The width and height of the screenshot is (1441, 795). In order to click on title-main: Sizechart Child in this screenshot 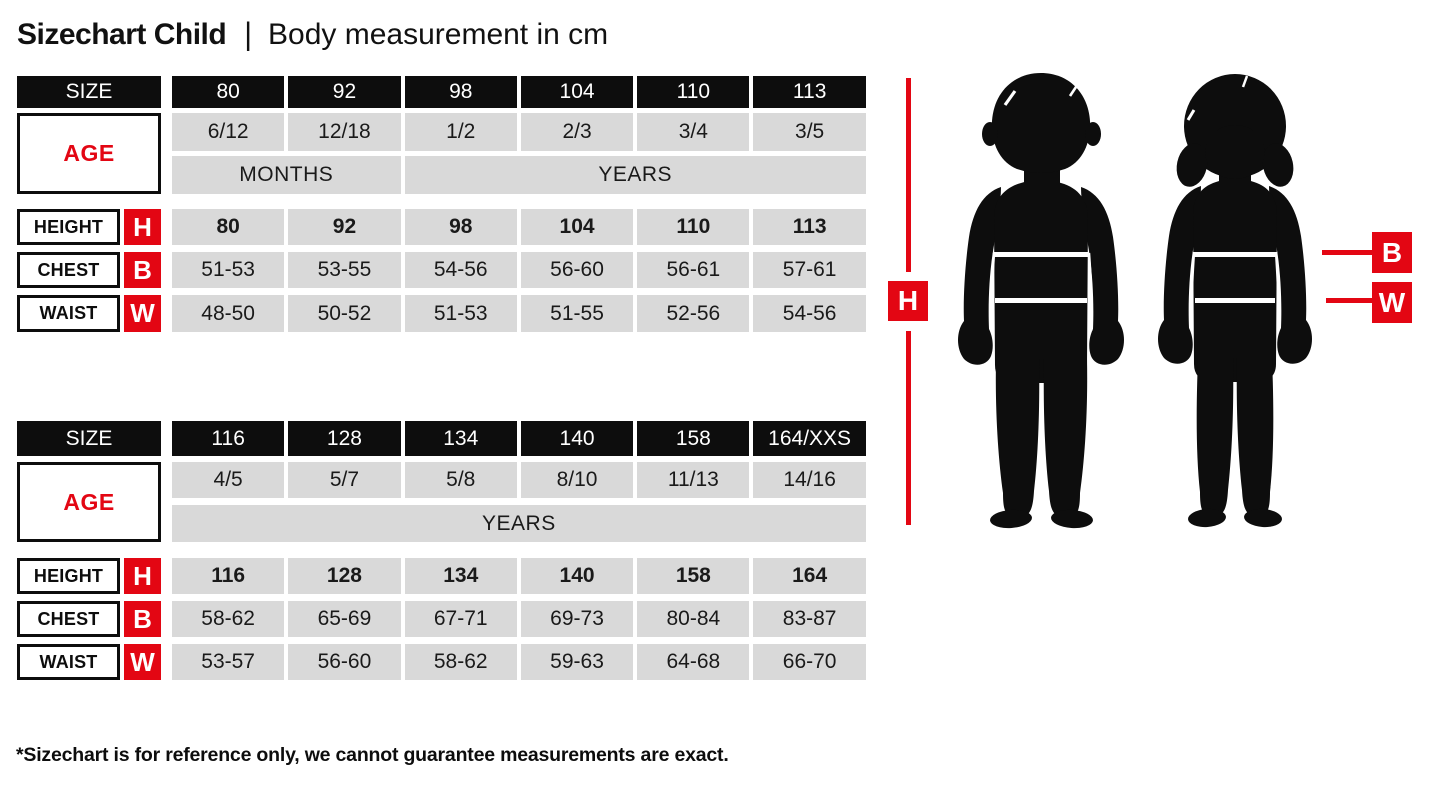, I will do `click(122, 34)`.